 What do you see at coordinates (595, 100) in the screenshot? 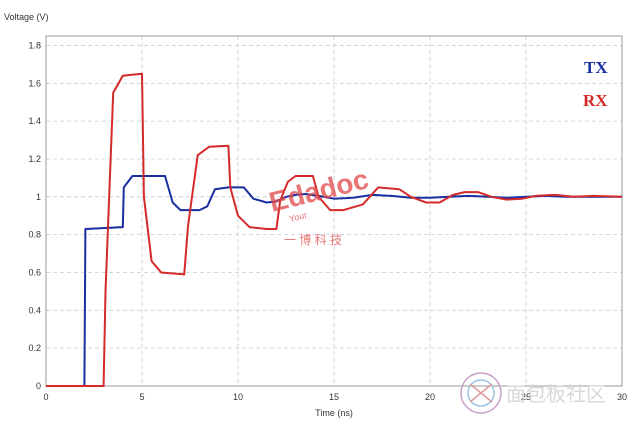
I see `legend-rx: RX` at bounding box center [595, 100].